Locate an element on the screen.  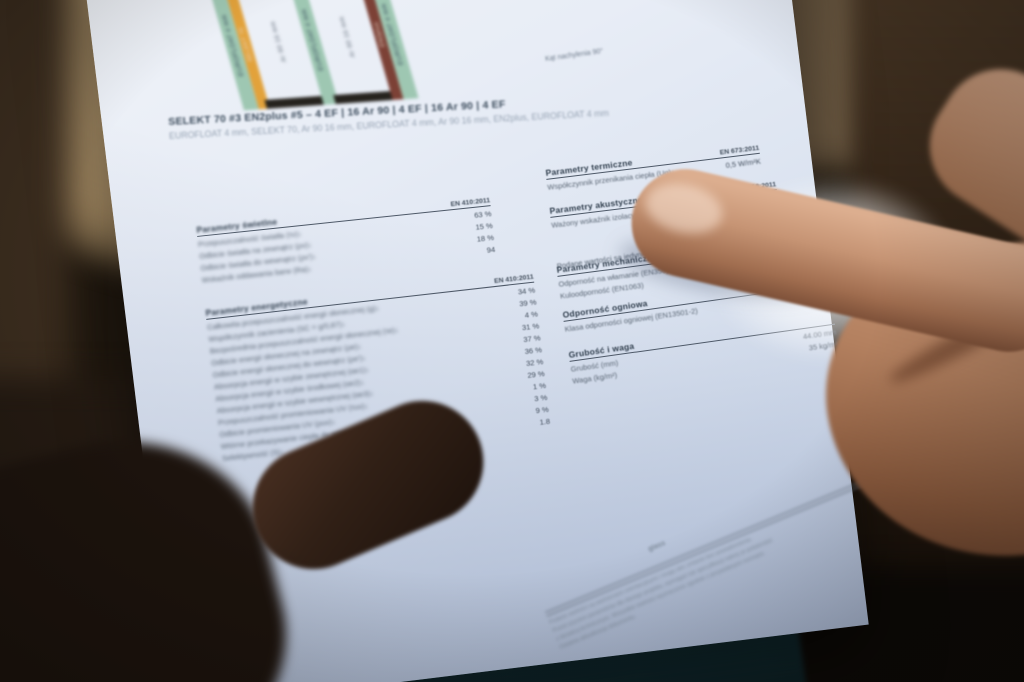
background-shadow-left is located at coordinates (35, 200).